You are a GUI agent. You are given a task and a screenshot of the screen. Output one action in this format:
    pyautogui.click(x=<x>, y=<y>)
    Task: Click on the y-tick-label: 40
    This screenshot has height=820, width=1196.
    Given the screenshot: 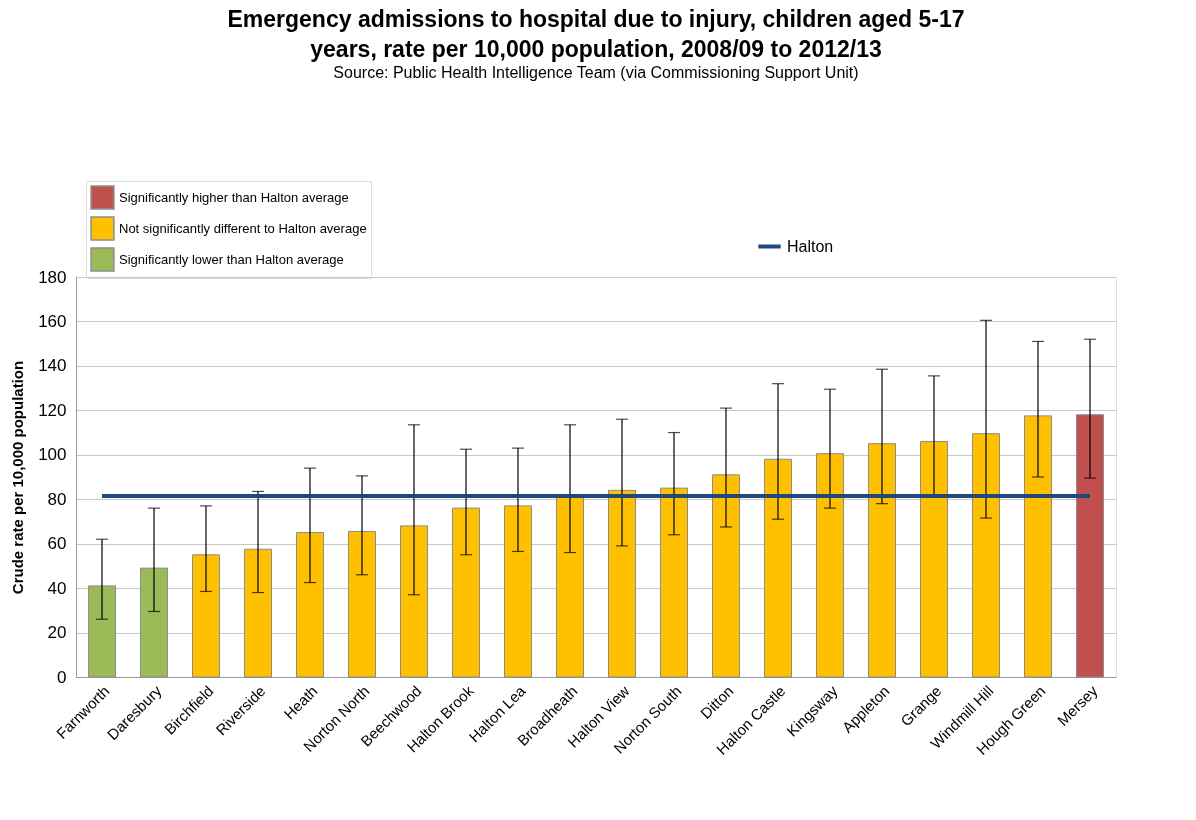 What is the action you would take?
    pyautogui.click(x=57, y=588)
    